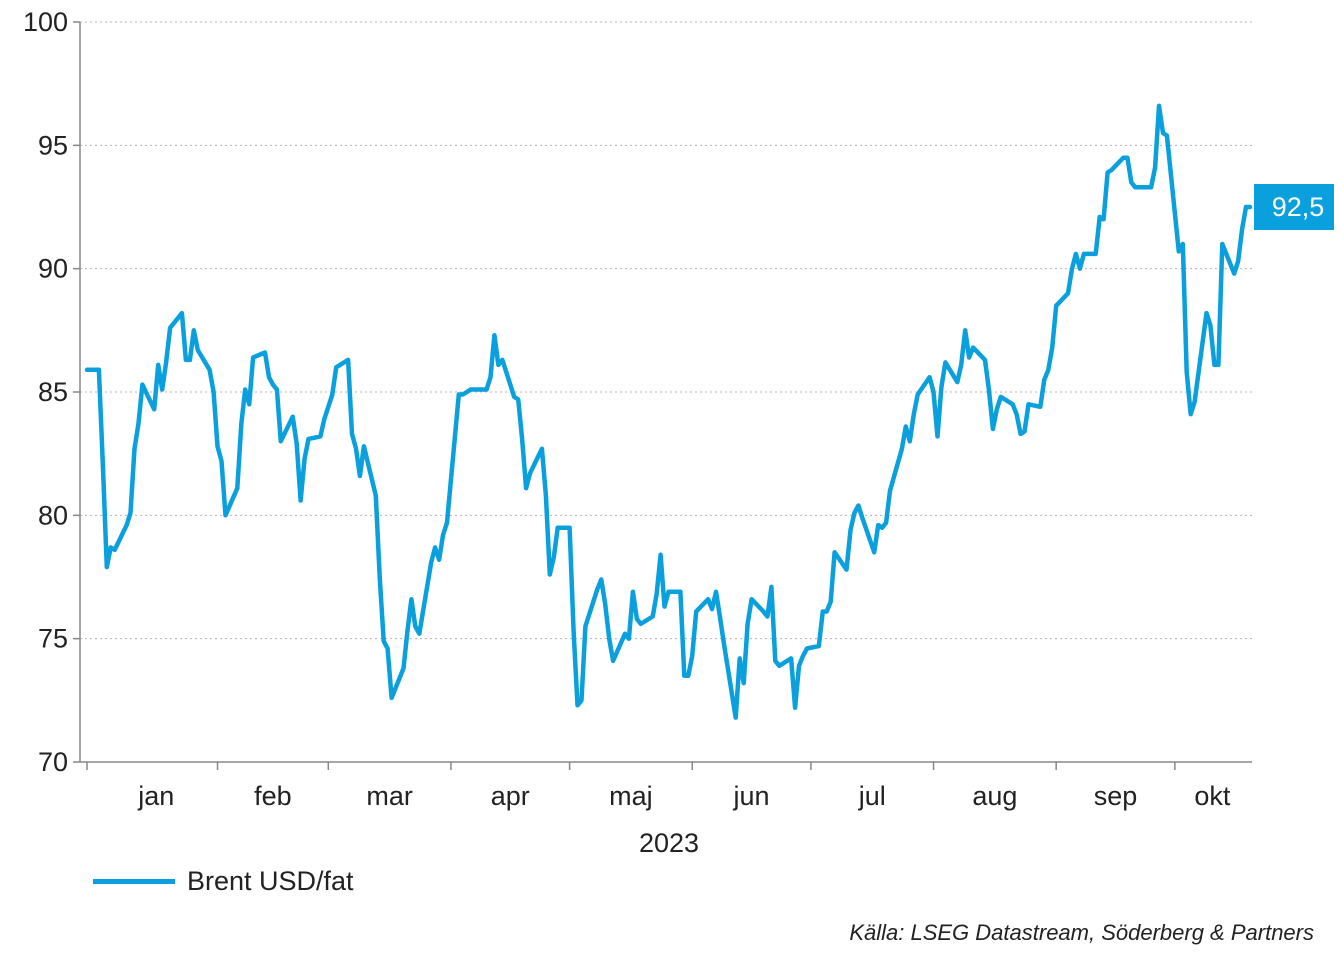  Describe the element at coordinates (669, 843) in the screenshot. I see `x-axis-title: 2023` at that location.